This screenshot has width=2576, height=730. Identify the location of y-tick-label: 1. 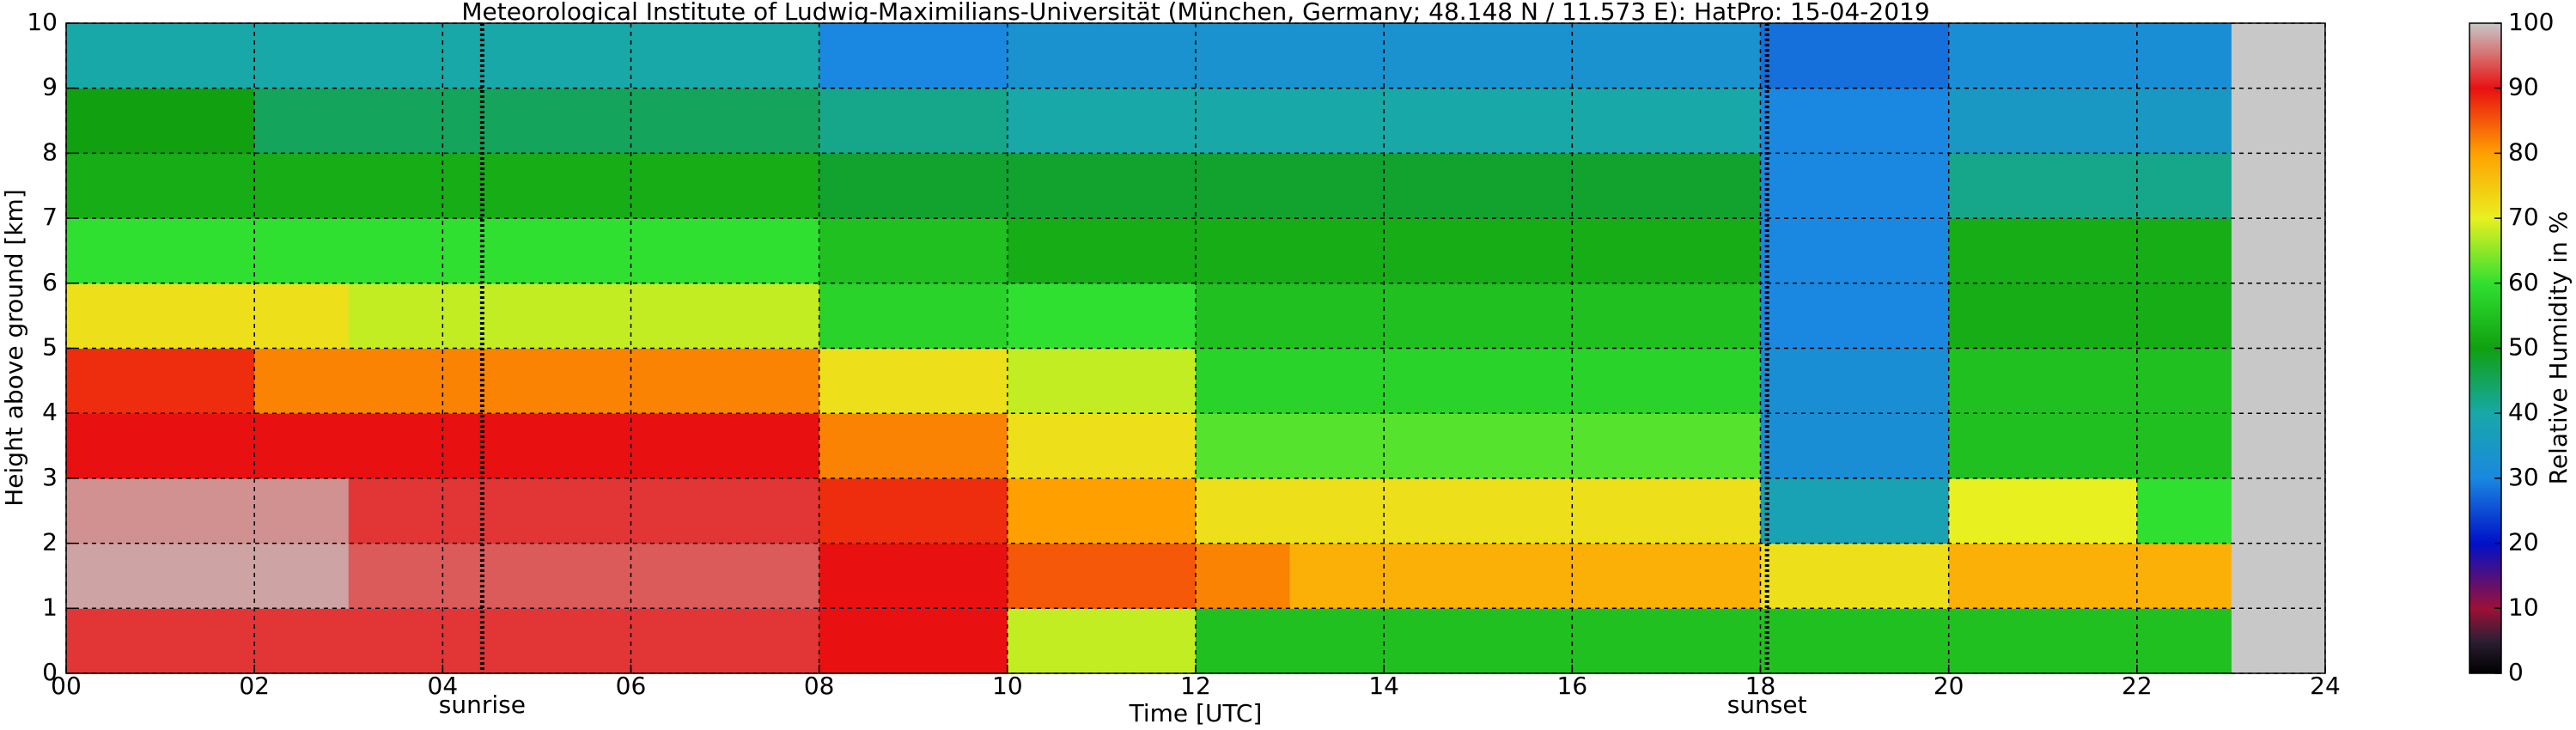
(50, 607).